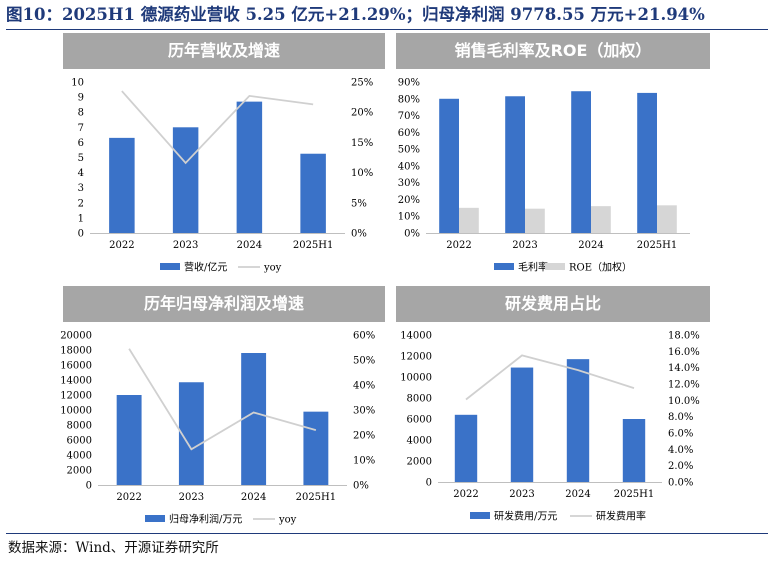 This screenshot has width=774, height=561. What do you see at coordinates (81, 128) in the screenshot?
I see `y-tick-label: 7` at bounding box center [81, 128].